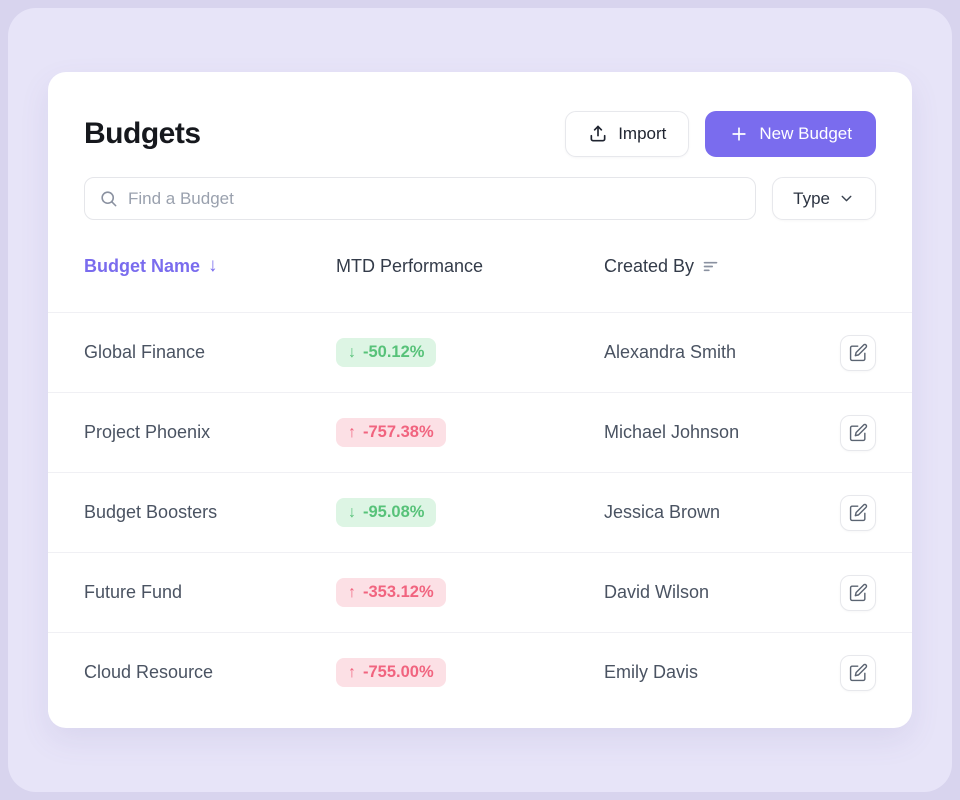 The width and height of the screenshot is (960, 800). I want to click on sort-descending-icon: ↓, so click(213, 265).